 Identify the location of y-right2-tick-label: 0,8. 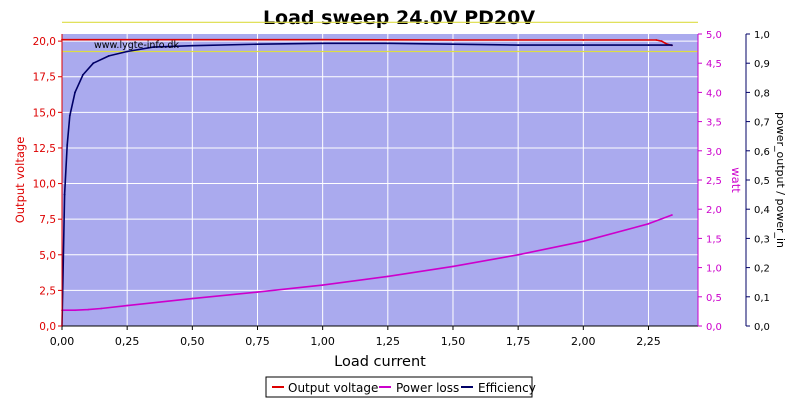
(762, 93).